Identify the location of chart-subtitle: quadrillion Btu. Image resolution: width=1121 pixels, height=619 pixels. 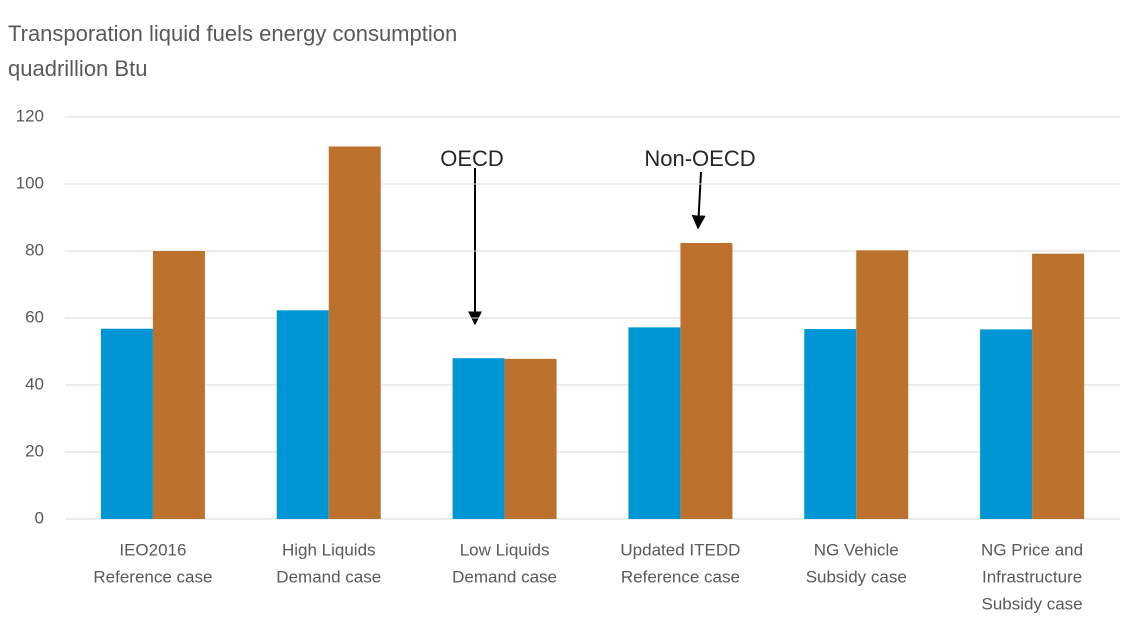
(77, 68).